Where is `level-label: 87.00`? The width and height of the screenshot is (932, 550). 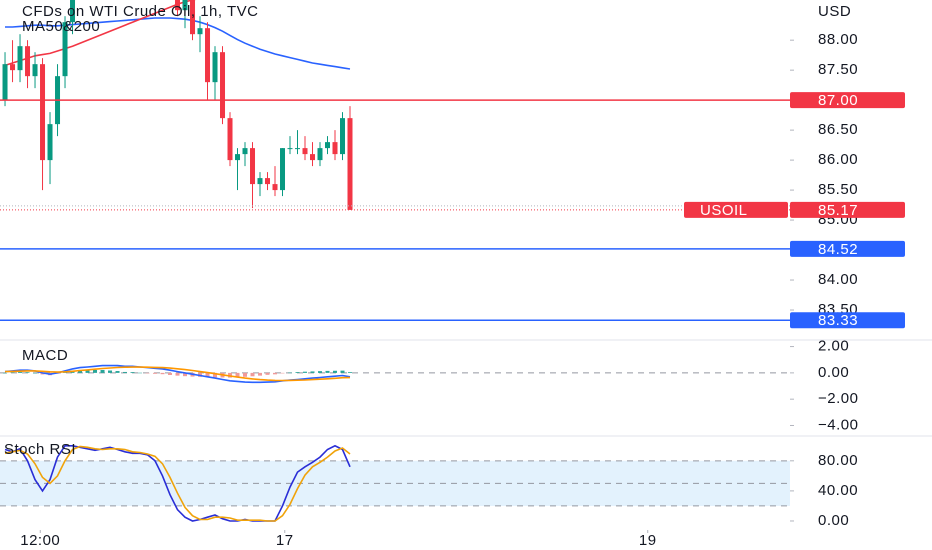
level-label: 87.00 is located at coordinates (838, 100).